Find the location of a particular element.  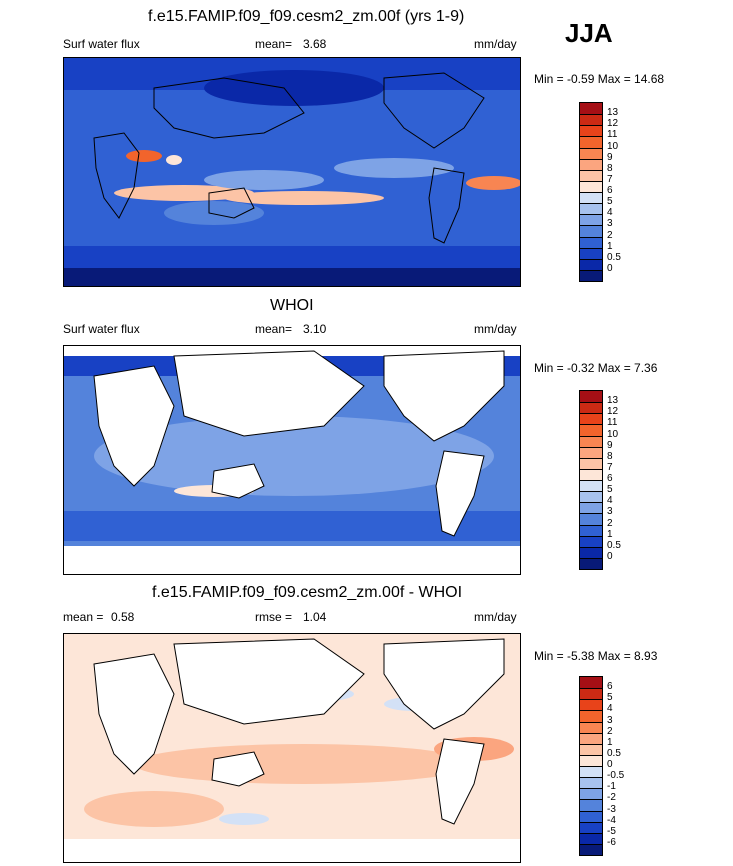

panel1-variable: Surf water flux is located at coordinates (101, 44).